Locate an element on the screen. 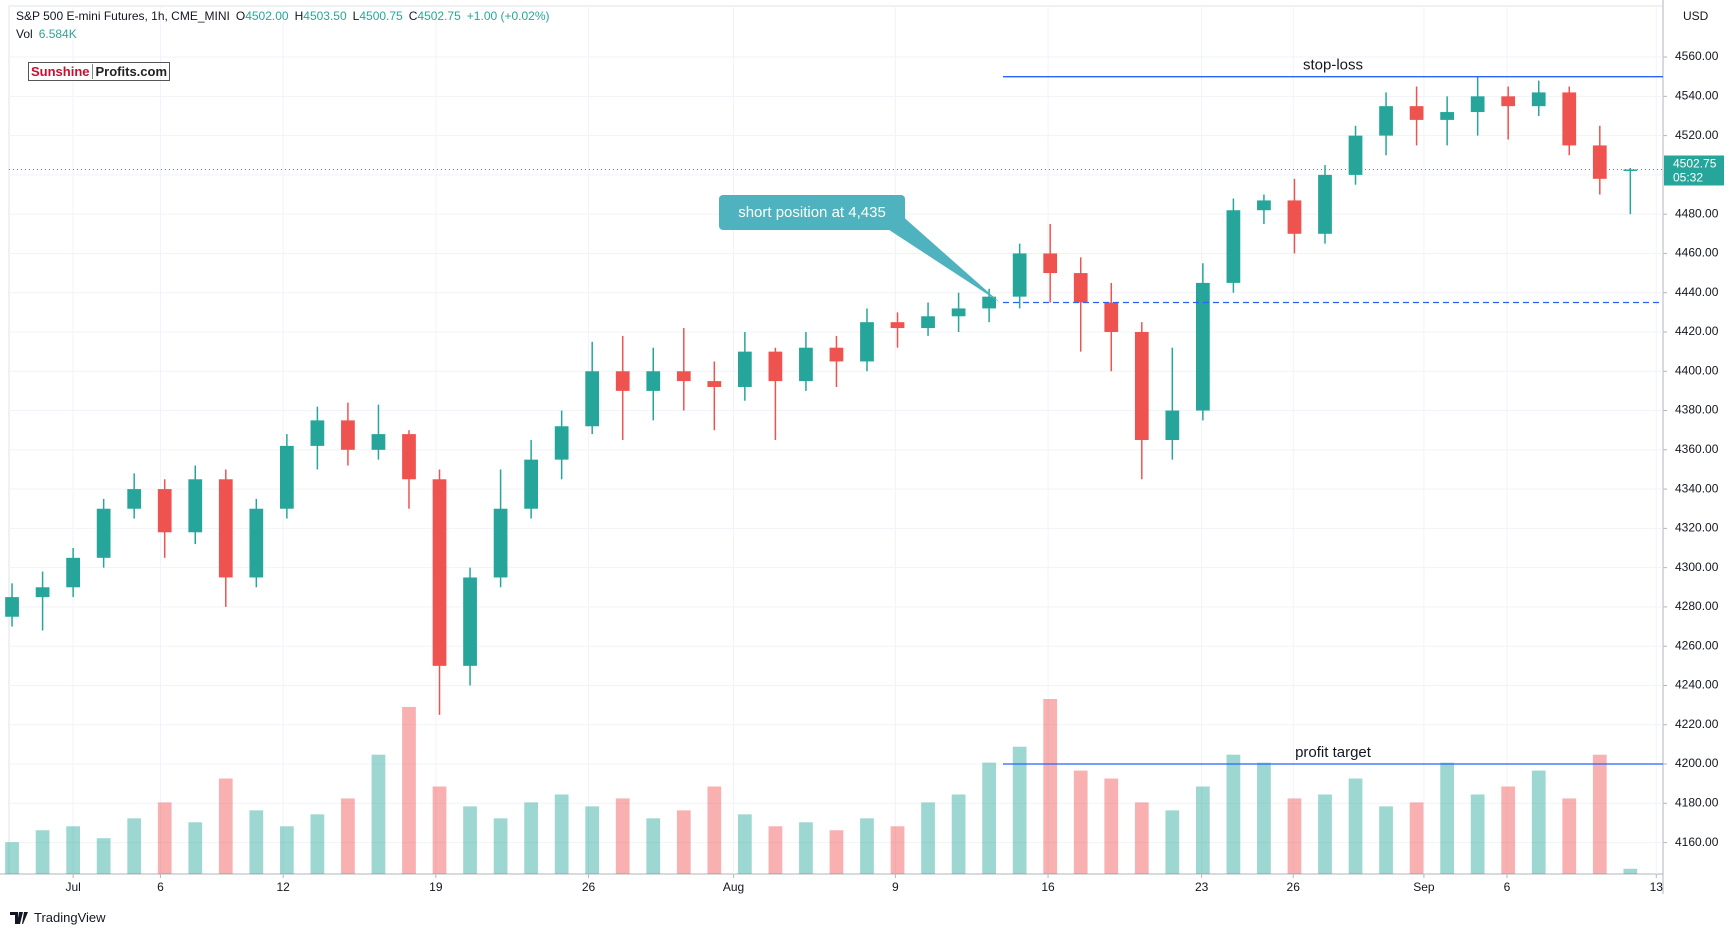  l-value: 4500.75 is located at coordinates (381, 16).